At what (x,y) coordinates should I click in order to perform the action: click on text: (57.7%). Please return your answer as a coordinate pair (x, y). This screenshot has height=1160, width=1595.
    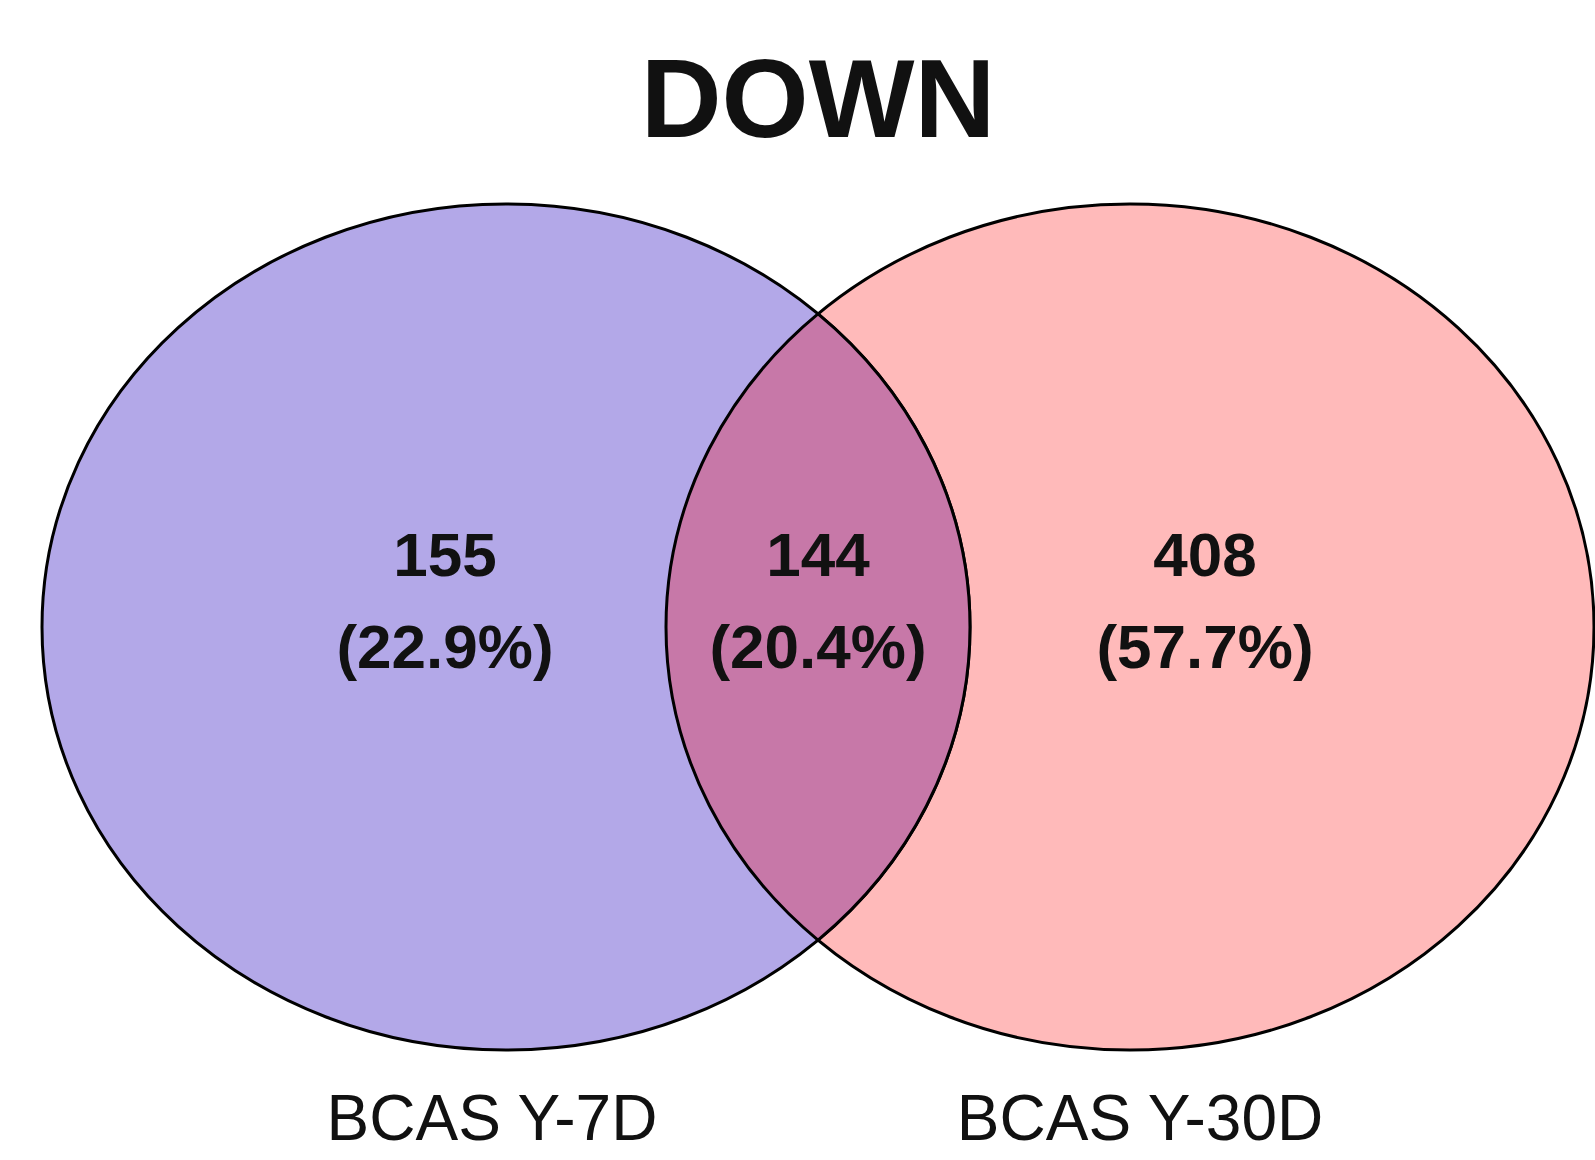
    Looking at the image, I should click on (1205, 646).